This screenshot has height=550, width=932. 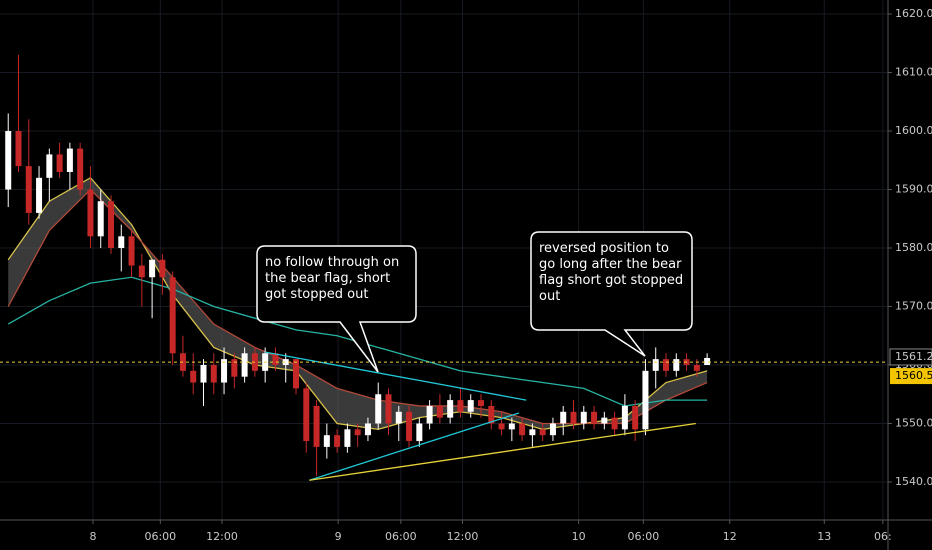 I want to click on y-tick-label: 1590.0, so click(x=913, y=189).